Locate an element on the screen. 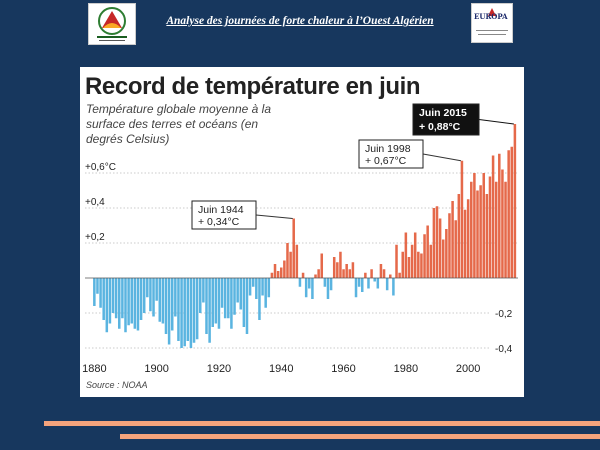  crstra-logo-icon is located at coordinates (112, 24).